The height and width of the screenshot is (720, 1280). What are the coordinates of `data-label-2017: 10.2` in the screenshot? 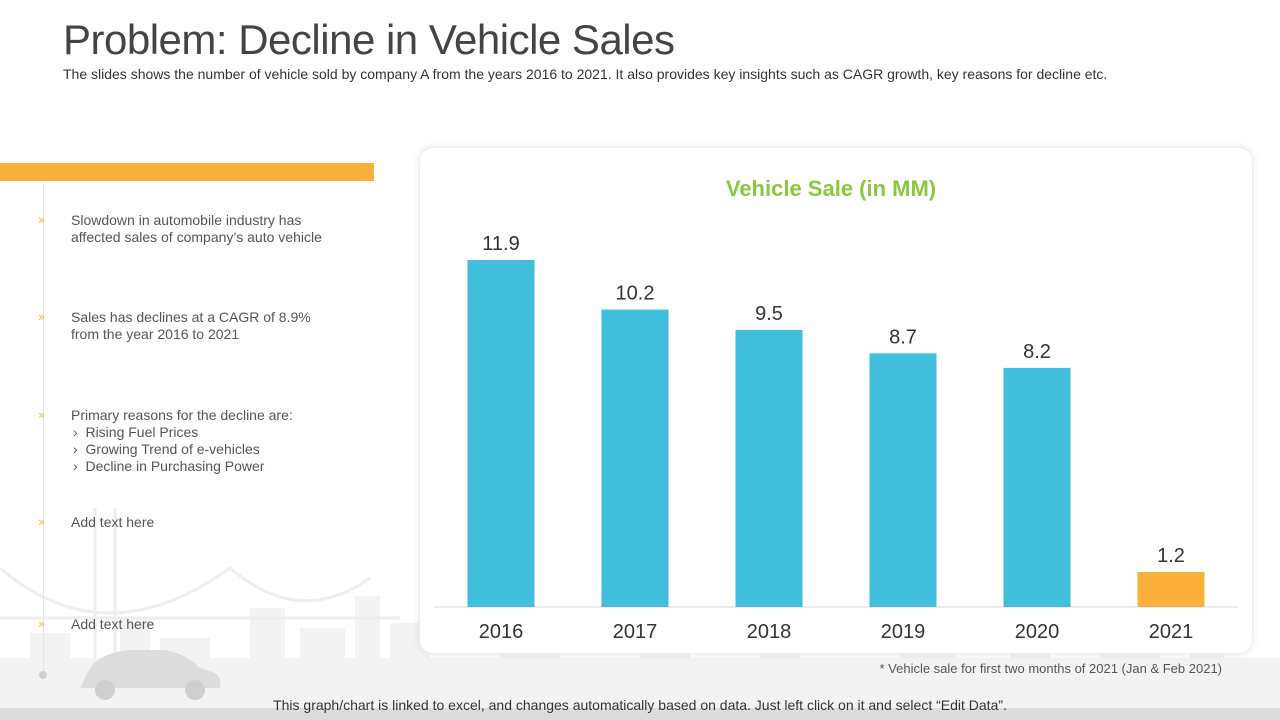 It's located at (635, 294).